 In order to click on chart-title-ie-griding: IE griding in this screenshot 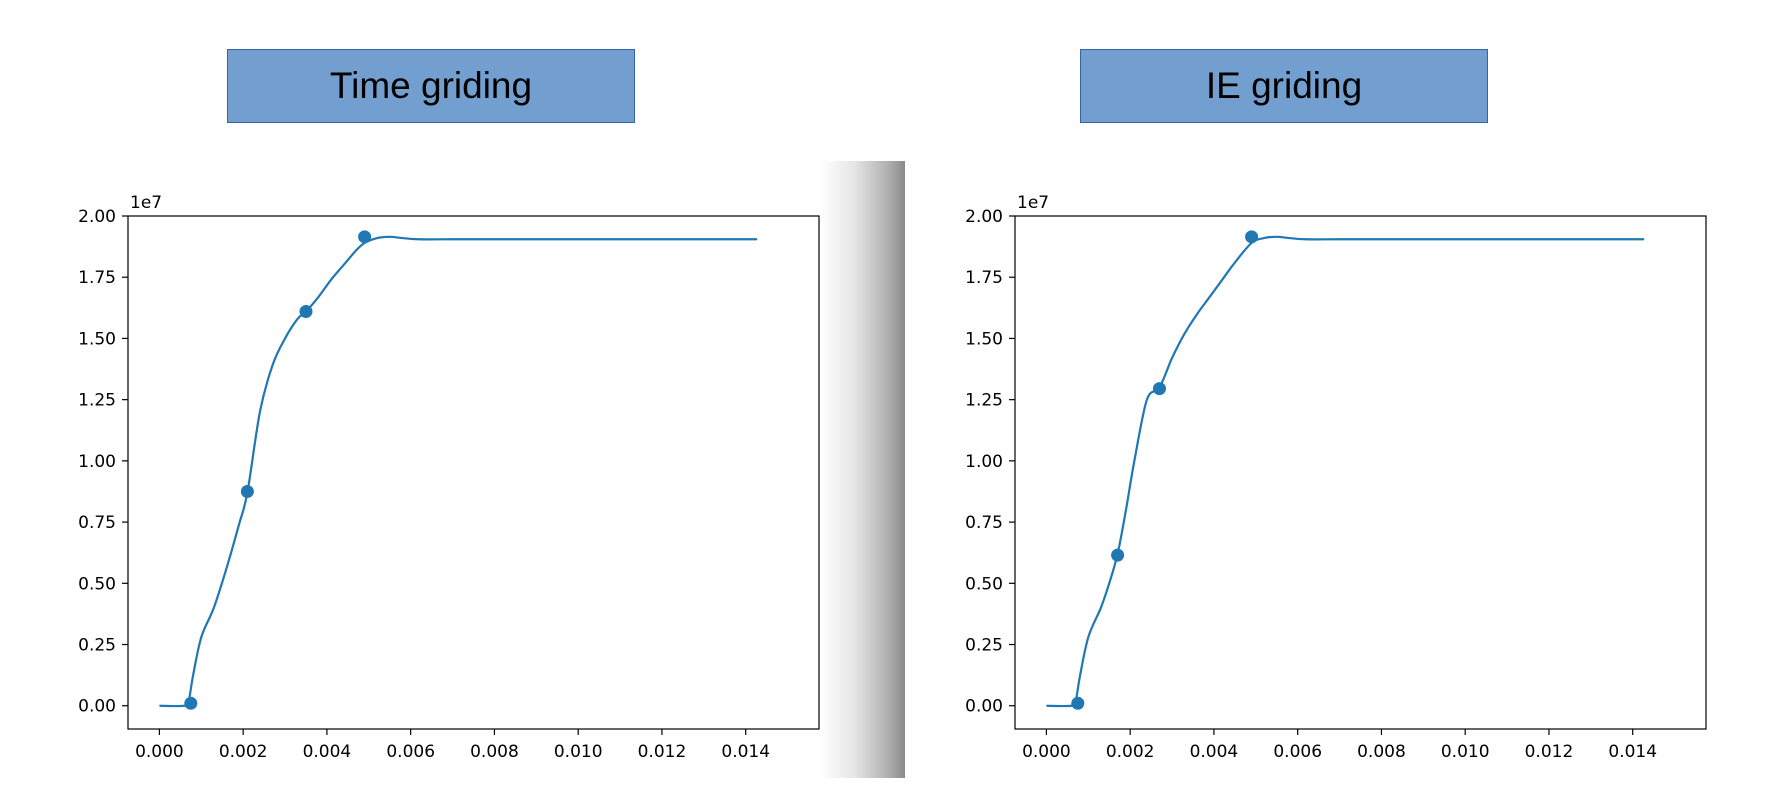, I will do `click(1284, 86)`.